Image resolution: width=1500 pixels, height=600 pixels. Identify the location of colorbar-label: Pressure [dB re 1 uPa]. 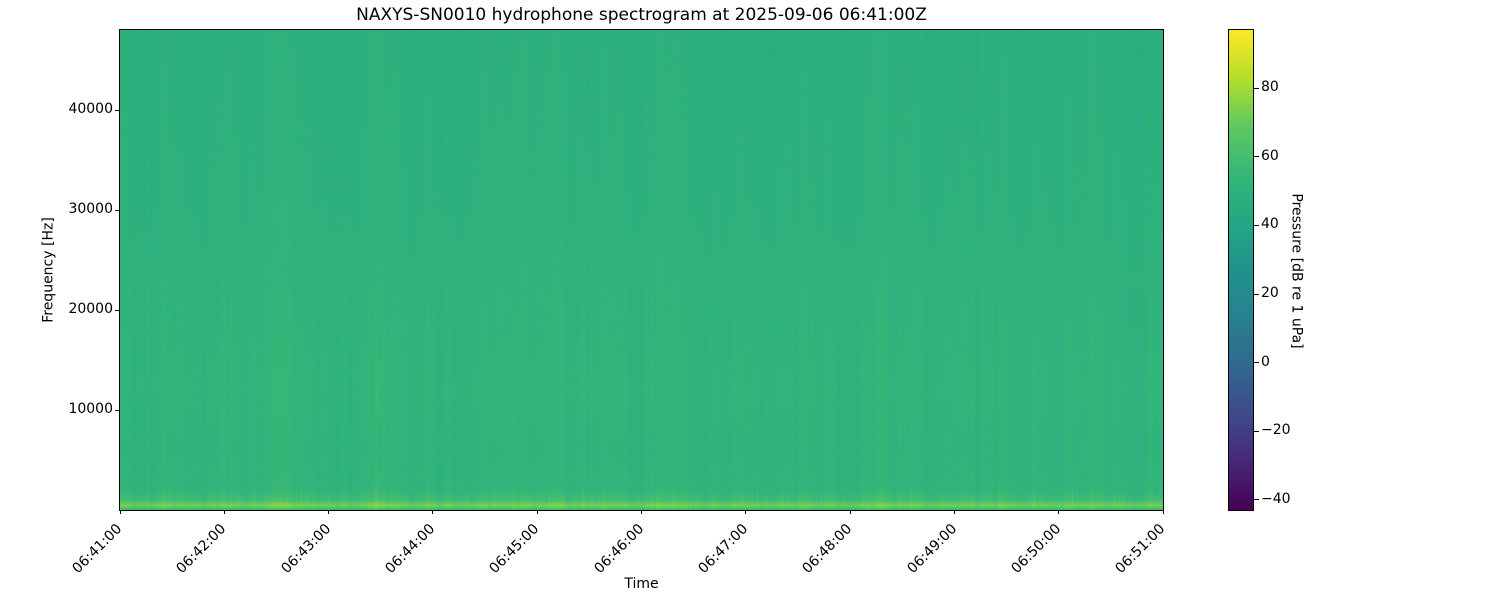
(1296, 271).